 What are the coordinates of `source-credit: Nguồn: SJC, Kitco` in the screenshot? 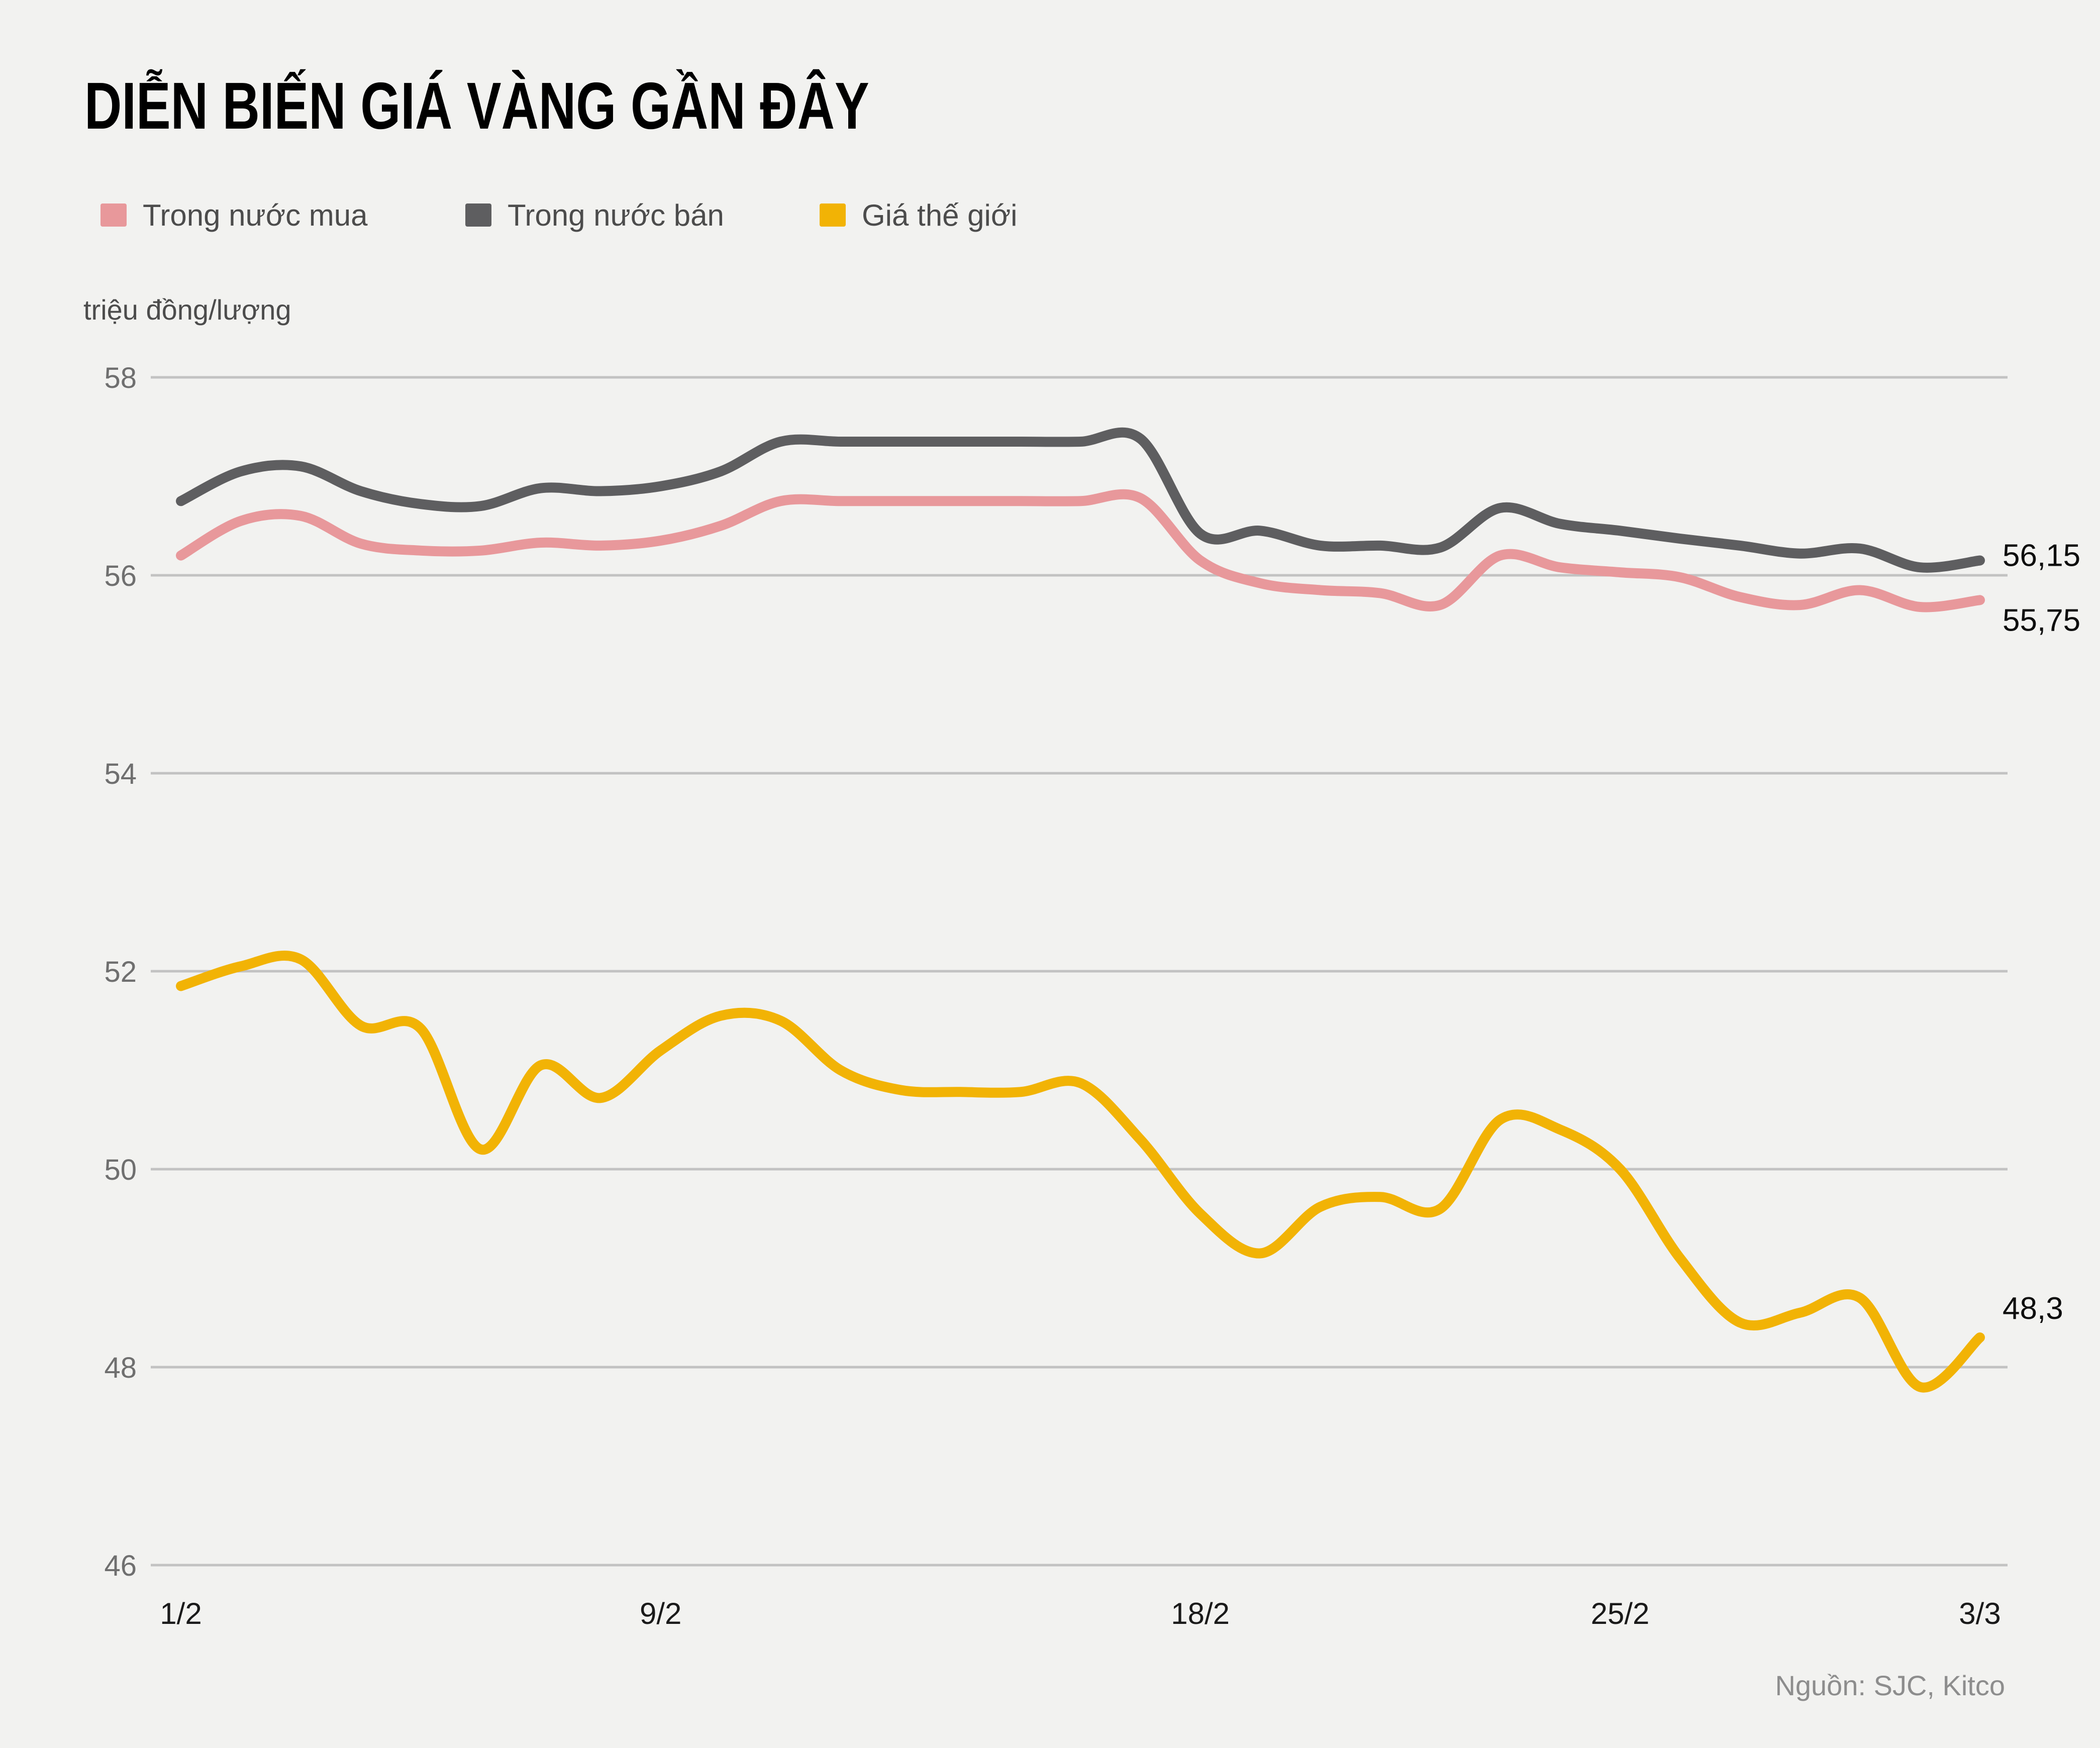 It's located at (1890, 1685).